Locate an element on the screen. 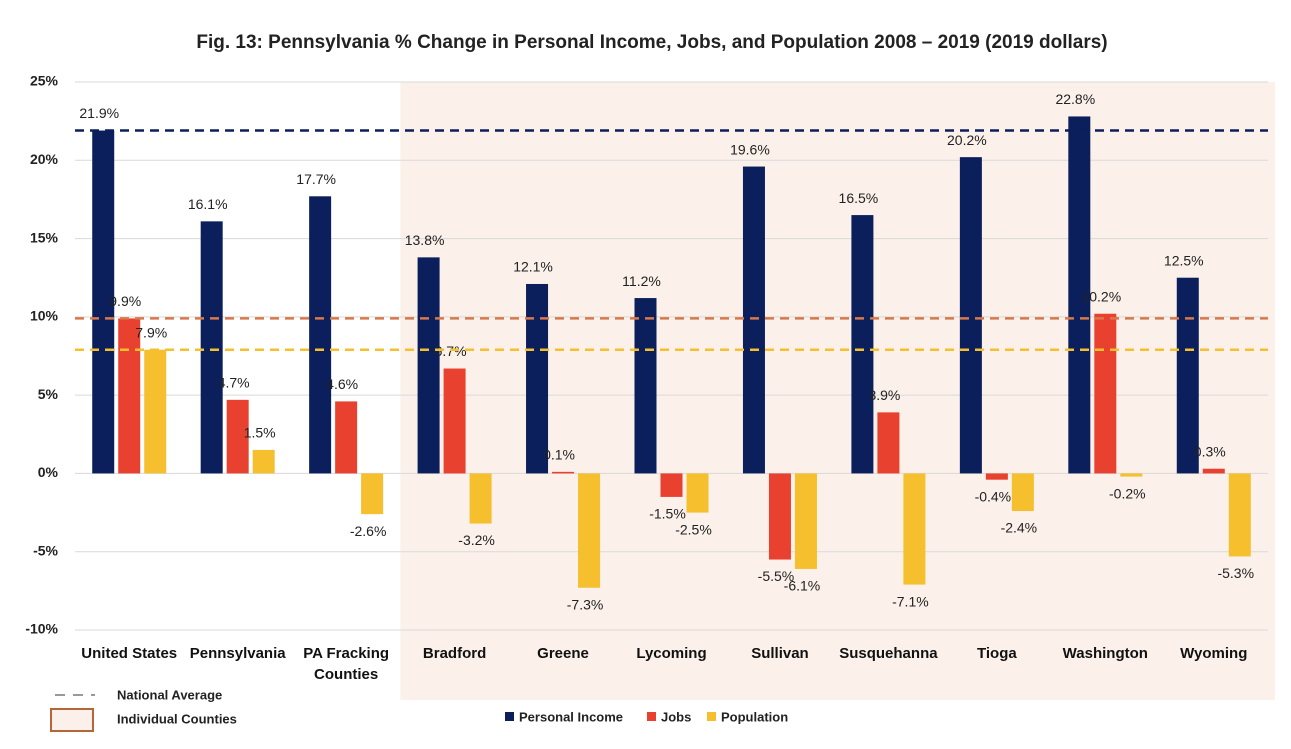 This screenshot has height=749, width=1291. legend-label: Population is located at coordinates (754, 716).